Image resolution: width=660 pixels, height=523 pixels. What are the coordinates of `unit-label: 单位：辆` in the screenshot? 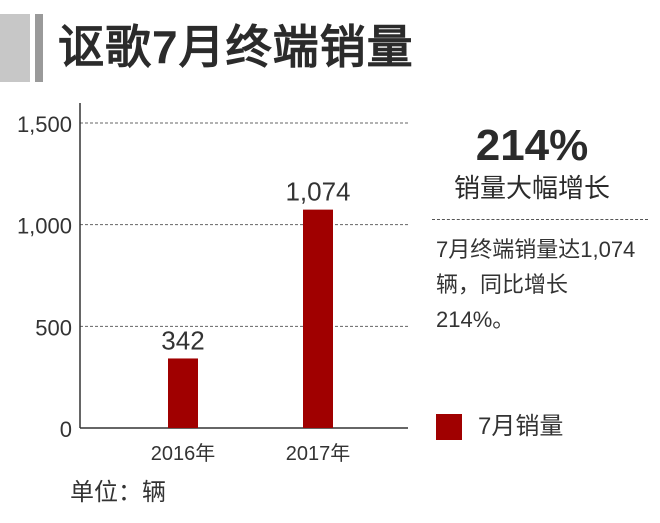 It's located at (118, 492).